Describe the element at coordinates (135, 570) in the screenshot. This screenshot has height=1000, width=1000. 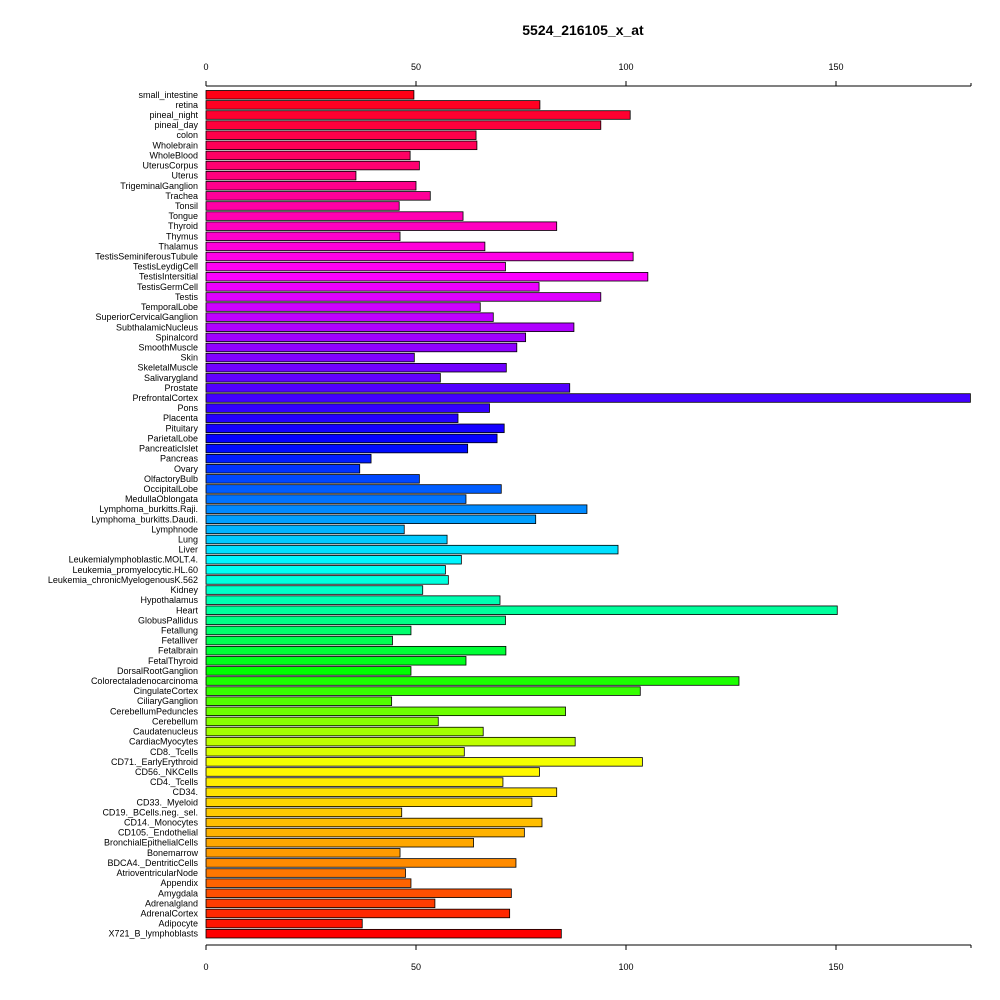
I see `category-label: Leukemia_promyelocytic.HL.60` at that location.